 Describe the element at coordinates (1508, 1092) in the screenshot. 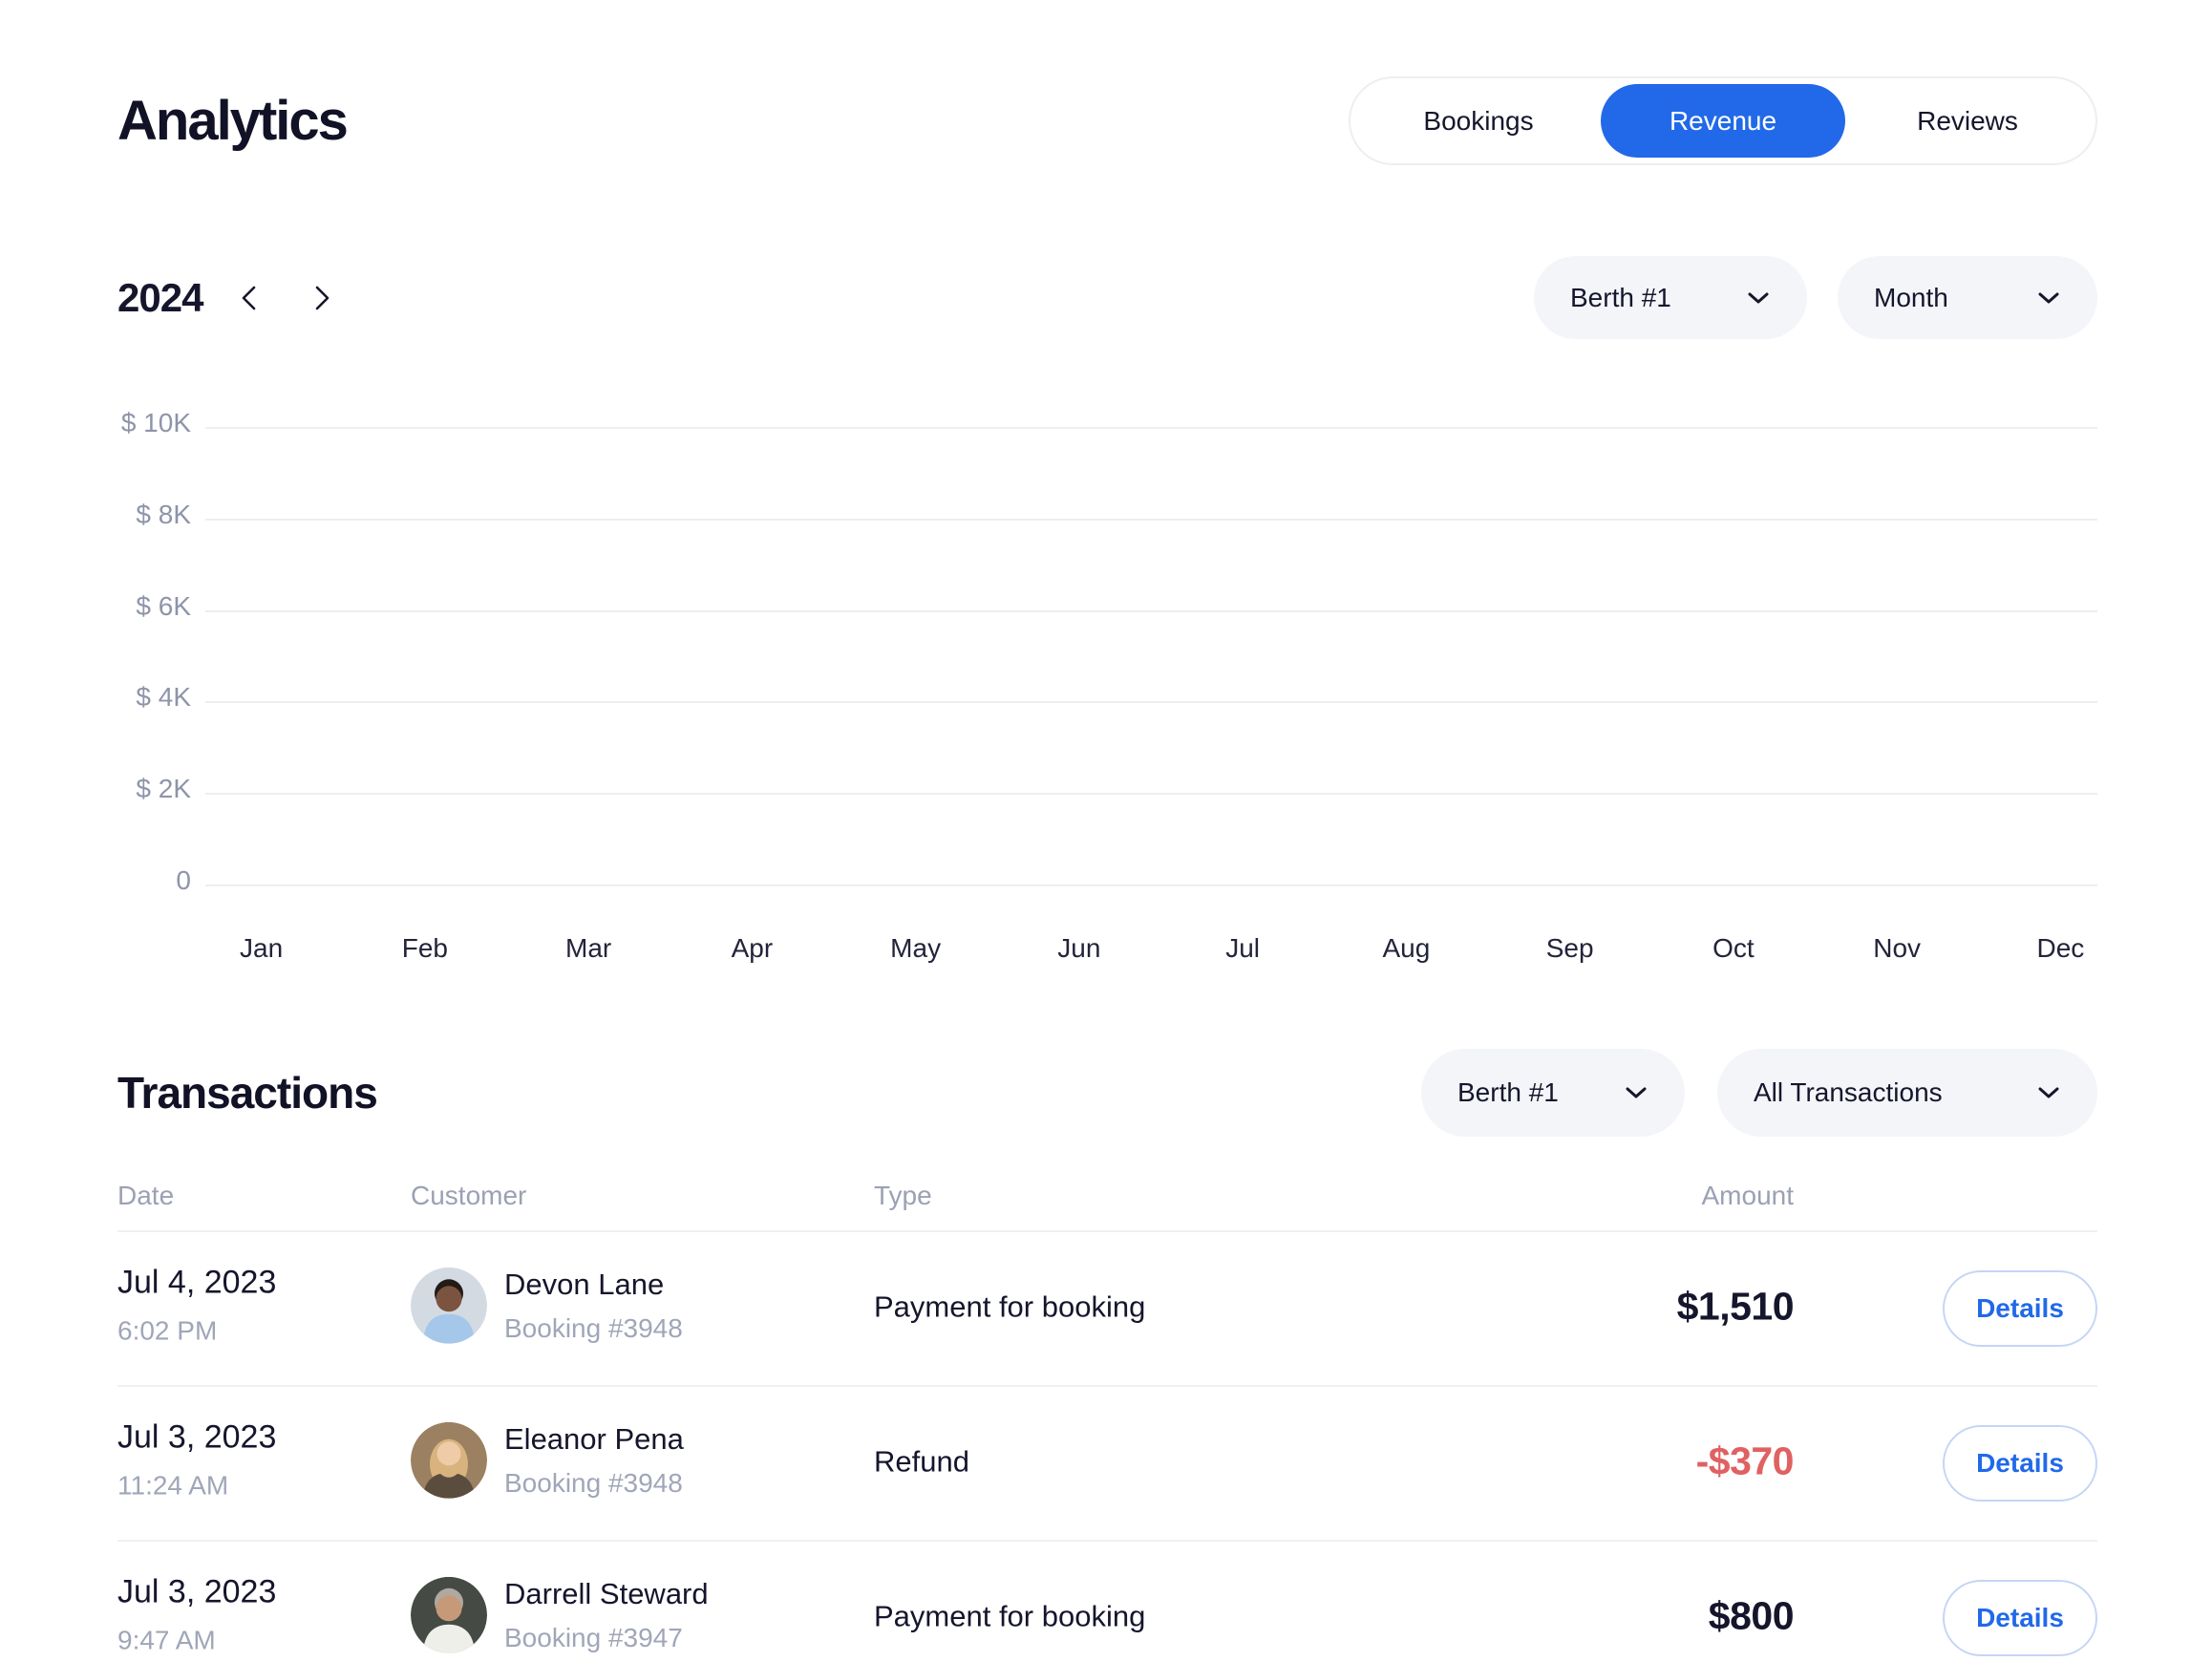

I see `transactions-berth-filter-value: Berth #1` at that location.